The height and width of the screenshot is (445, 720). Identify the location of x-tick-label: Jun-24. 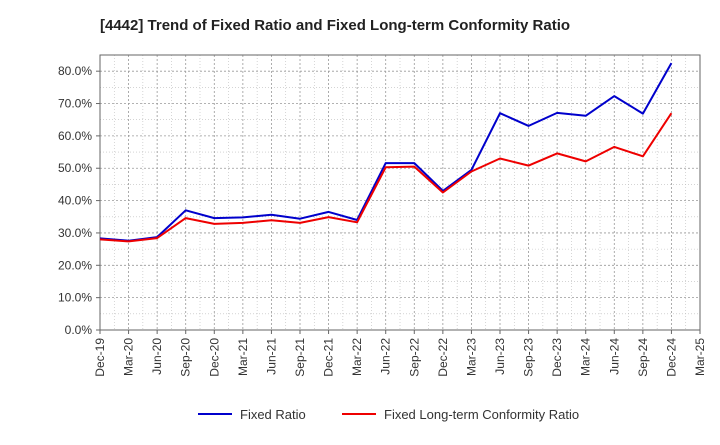
(614, 356).